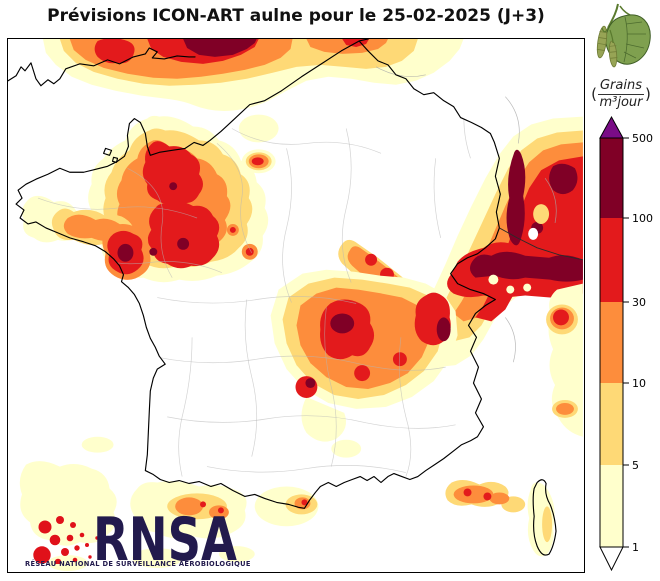 This screenshot has height=581, width=660. I want to click on alder-leaf-icon, so click(623, 35).